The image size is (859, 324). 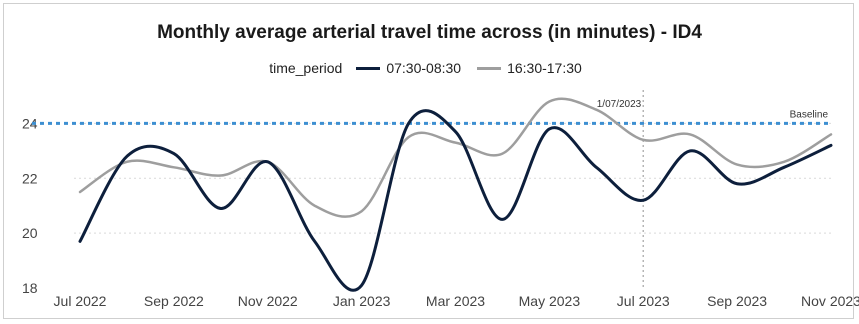 What do you see at coordinates (455, 301) in the screenshot?
I see `x-tick-label: Mar 2023` at bounding box center [455, 301].